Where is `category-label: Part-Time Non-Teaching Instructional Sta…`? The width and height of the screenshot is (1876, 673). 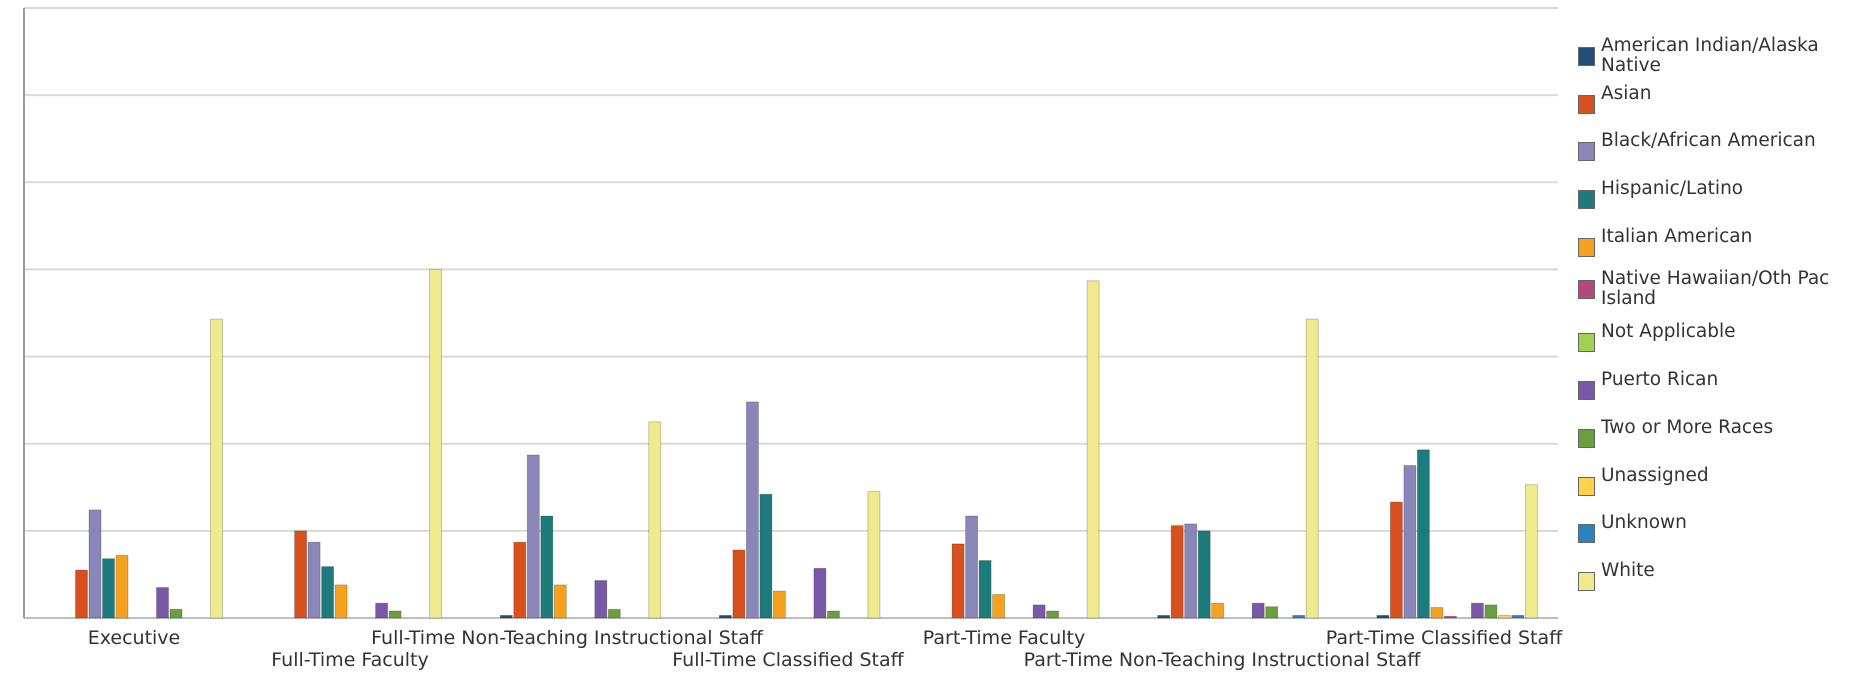
category-label: Part-Time Non-Teaching Instructional Sta… is located at coordinates (1223, 660).